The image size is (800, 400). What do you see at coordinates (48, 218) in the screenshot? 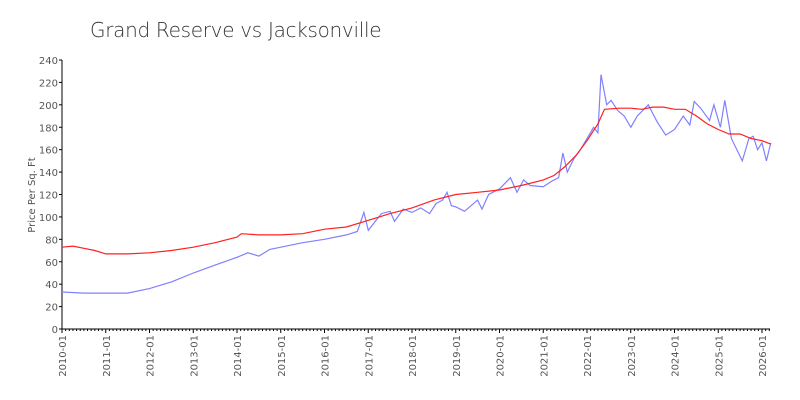
I see `y-tick-label: 100` at bounding box center [48, 218].